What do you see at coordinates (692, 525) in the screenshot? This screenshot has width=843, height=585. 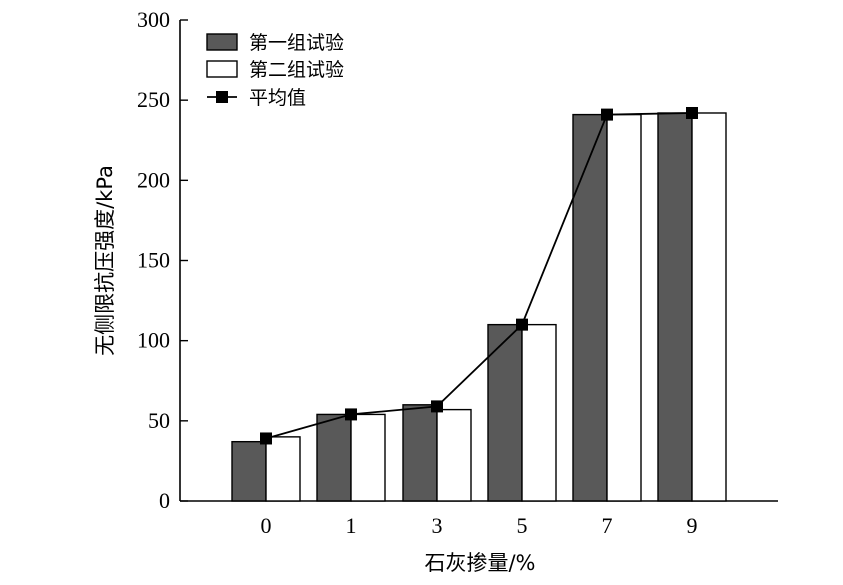 I see `x-tick-label: 9` at bounding box center [692, 525].